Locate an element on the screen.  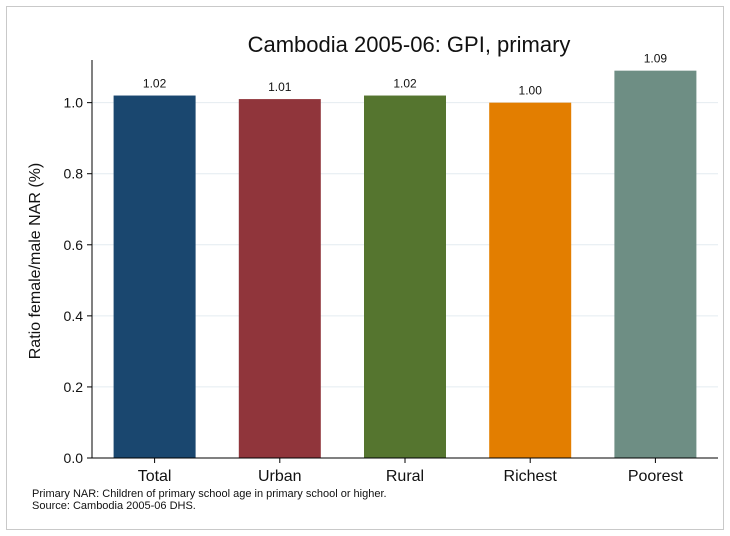
value-label-richest: 1.00 is located at coordinates (531, 91).